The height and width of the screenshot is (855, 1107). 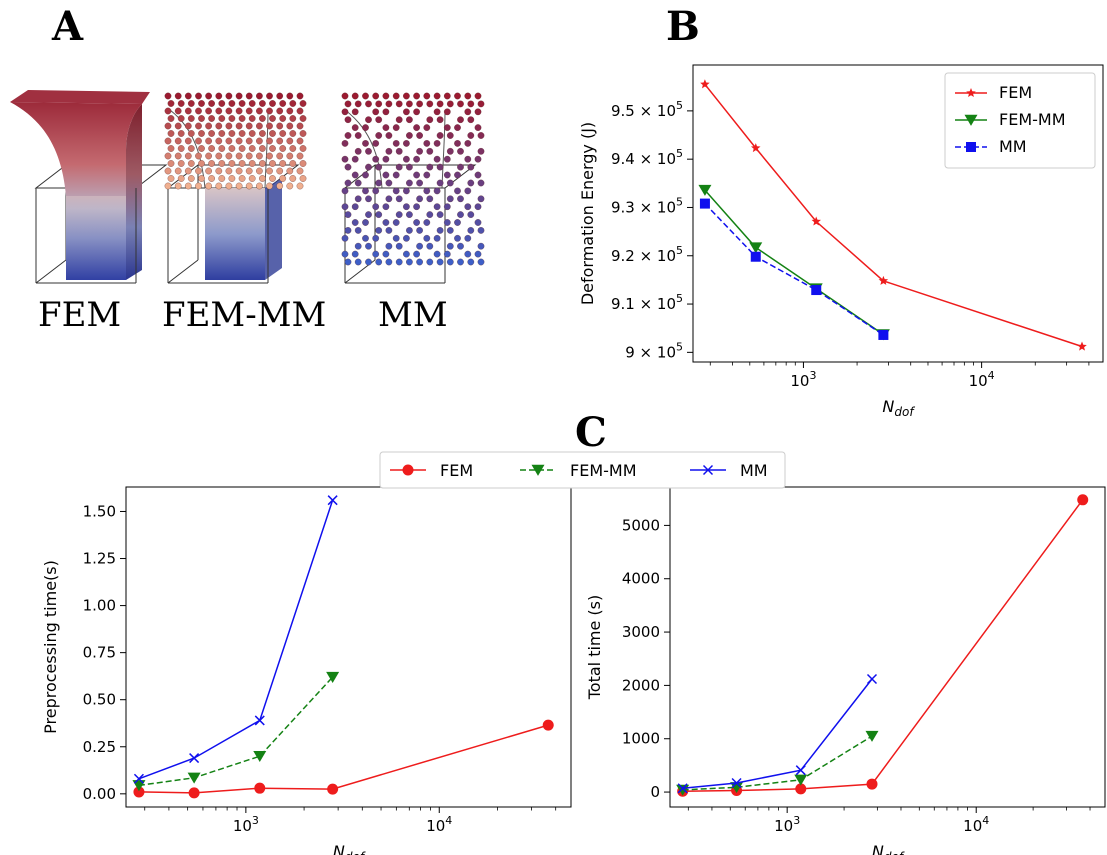 What do you see at coordinates (99, 747) in the screenshot?
I see `y-tick-label: 0.25` at bounding box center [99, 747].